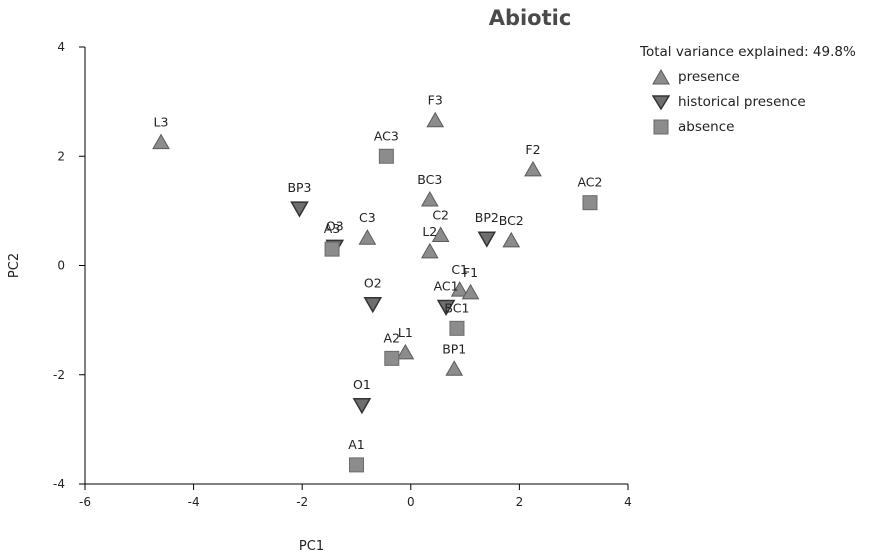 The width and height of the screenshot is (893, 557). I want to click on square-icon, so click(661, 127).